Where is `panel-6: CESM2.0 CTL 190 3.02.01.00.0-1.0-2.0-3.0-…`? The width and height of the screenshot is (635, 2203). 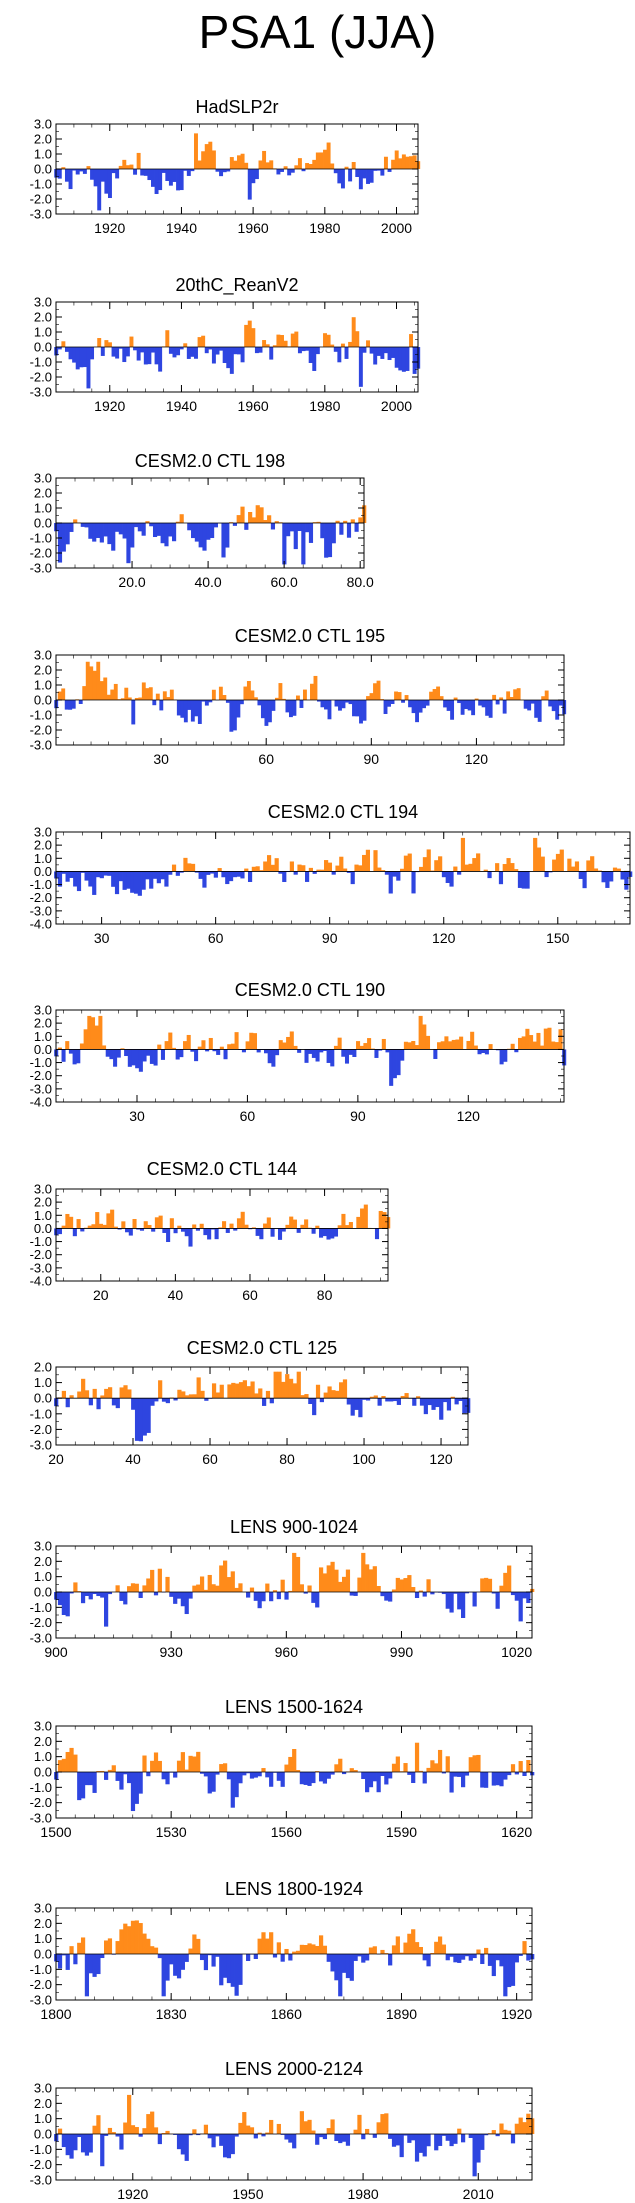 panel-6: CESM2.0 CTL 190 3.02.01.00.0-1.0-2.0-3.0-… is located at coordinates (298, 1052).